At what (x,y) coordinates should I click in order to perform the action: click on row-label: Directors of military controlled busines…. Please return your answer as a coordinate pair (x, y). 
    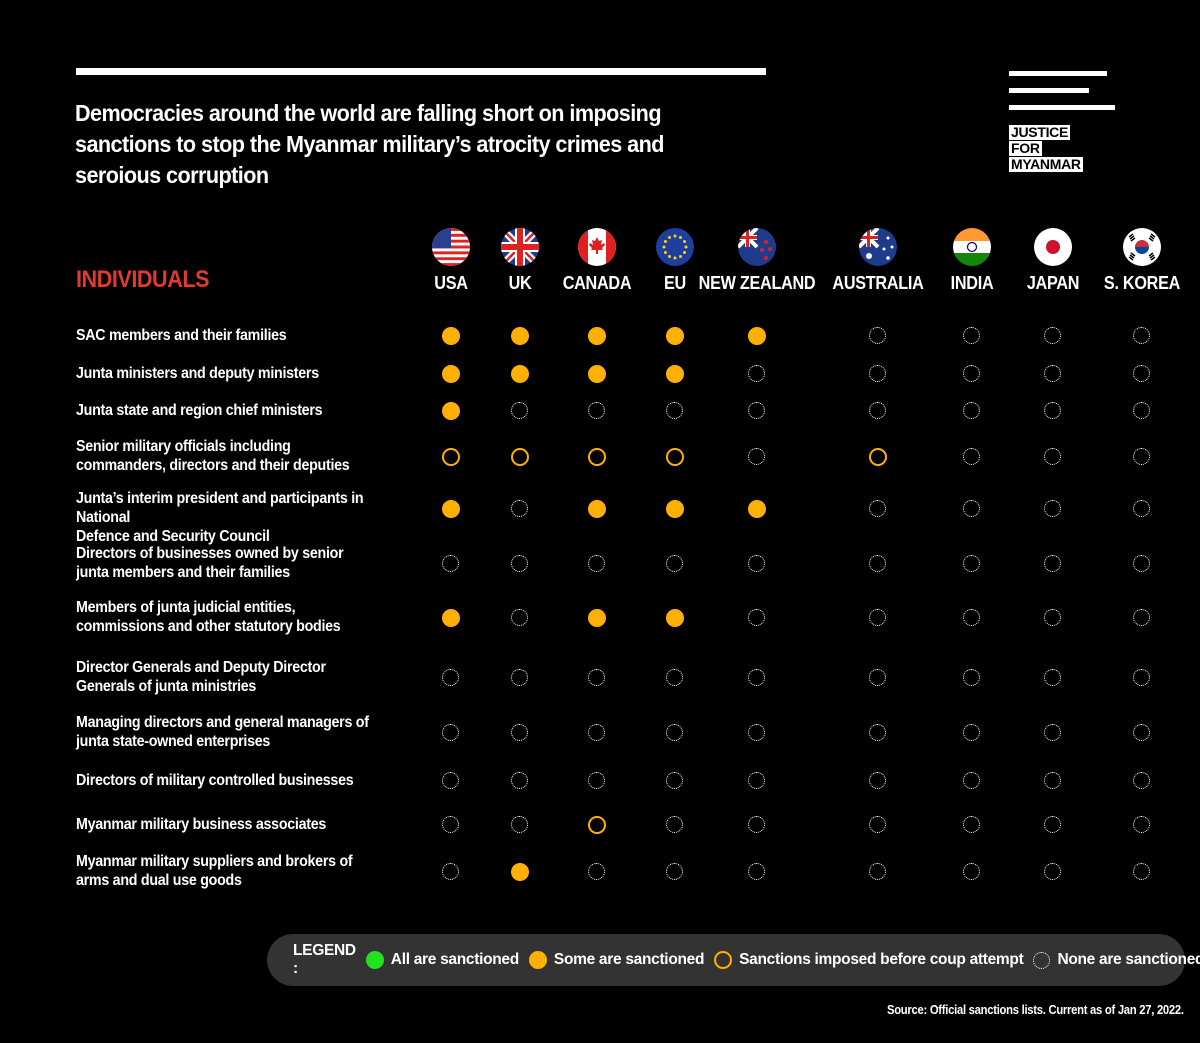
    Looking at the image, I should click on (241, 780).